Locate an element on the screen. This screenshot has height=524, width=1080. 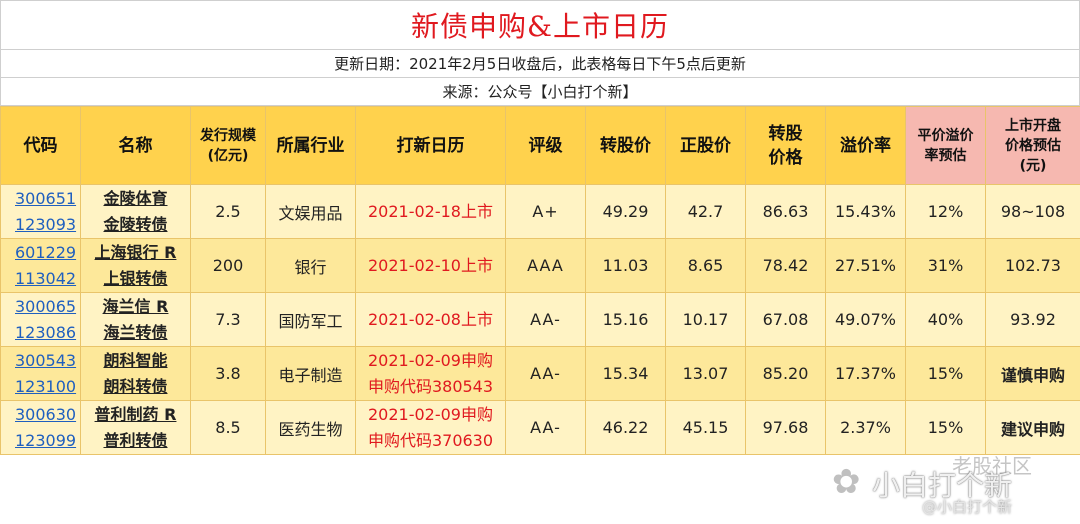
calendar-cell: 2021-02-08上市 is located at coordinates (430, 319).